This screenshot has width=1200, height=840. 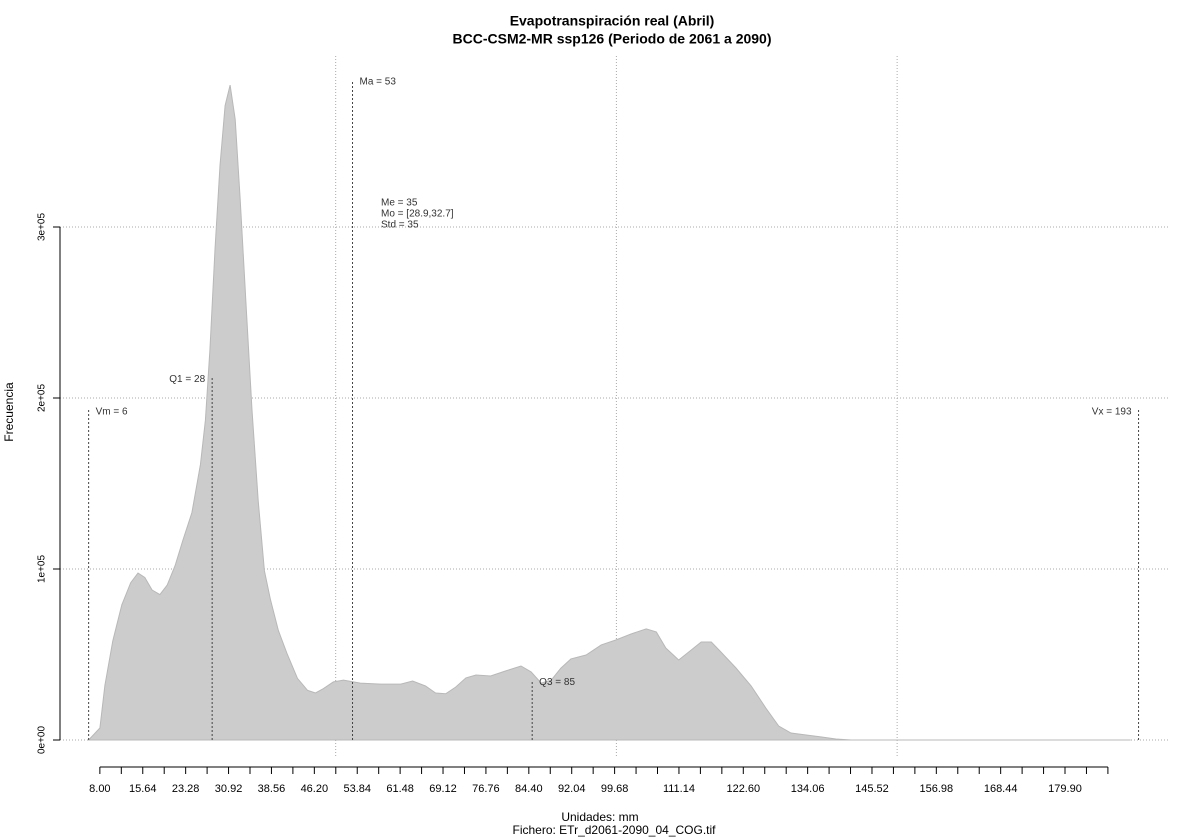 I want to click on y-axis-label: Frecuencia, so click(x=9, y=412).